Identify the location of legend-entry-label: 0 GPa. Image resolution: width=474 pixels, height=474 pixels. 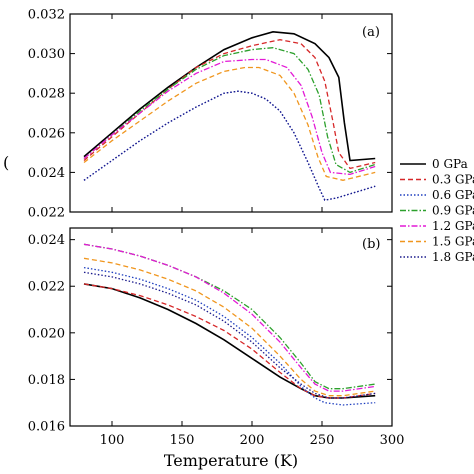
(450, 164).